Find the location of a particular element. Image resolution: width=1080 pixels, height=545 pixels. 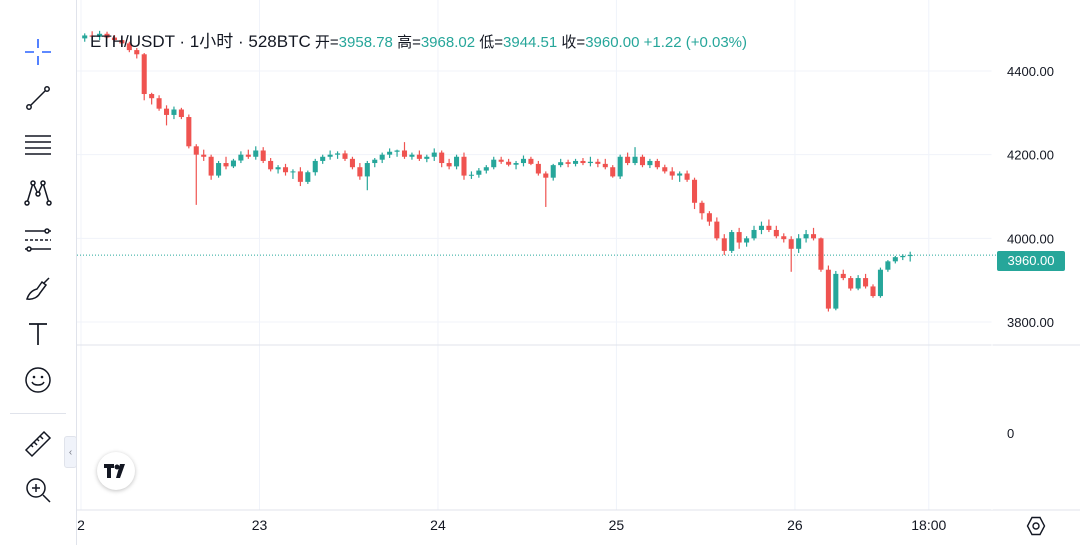

fib-retracement-icon is located at coordinates (38, 240).